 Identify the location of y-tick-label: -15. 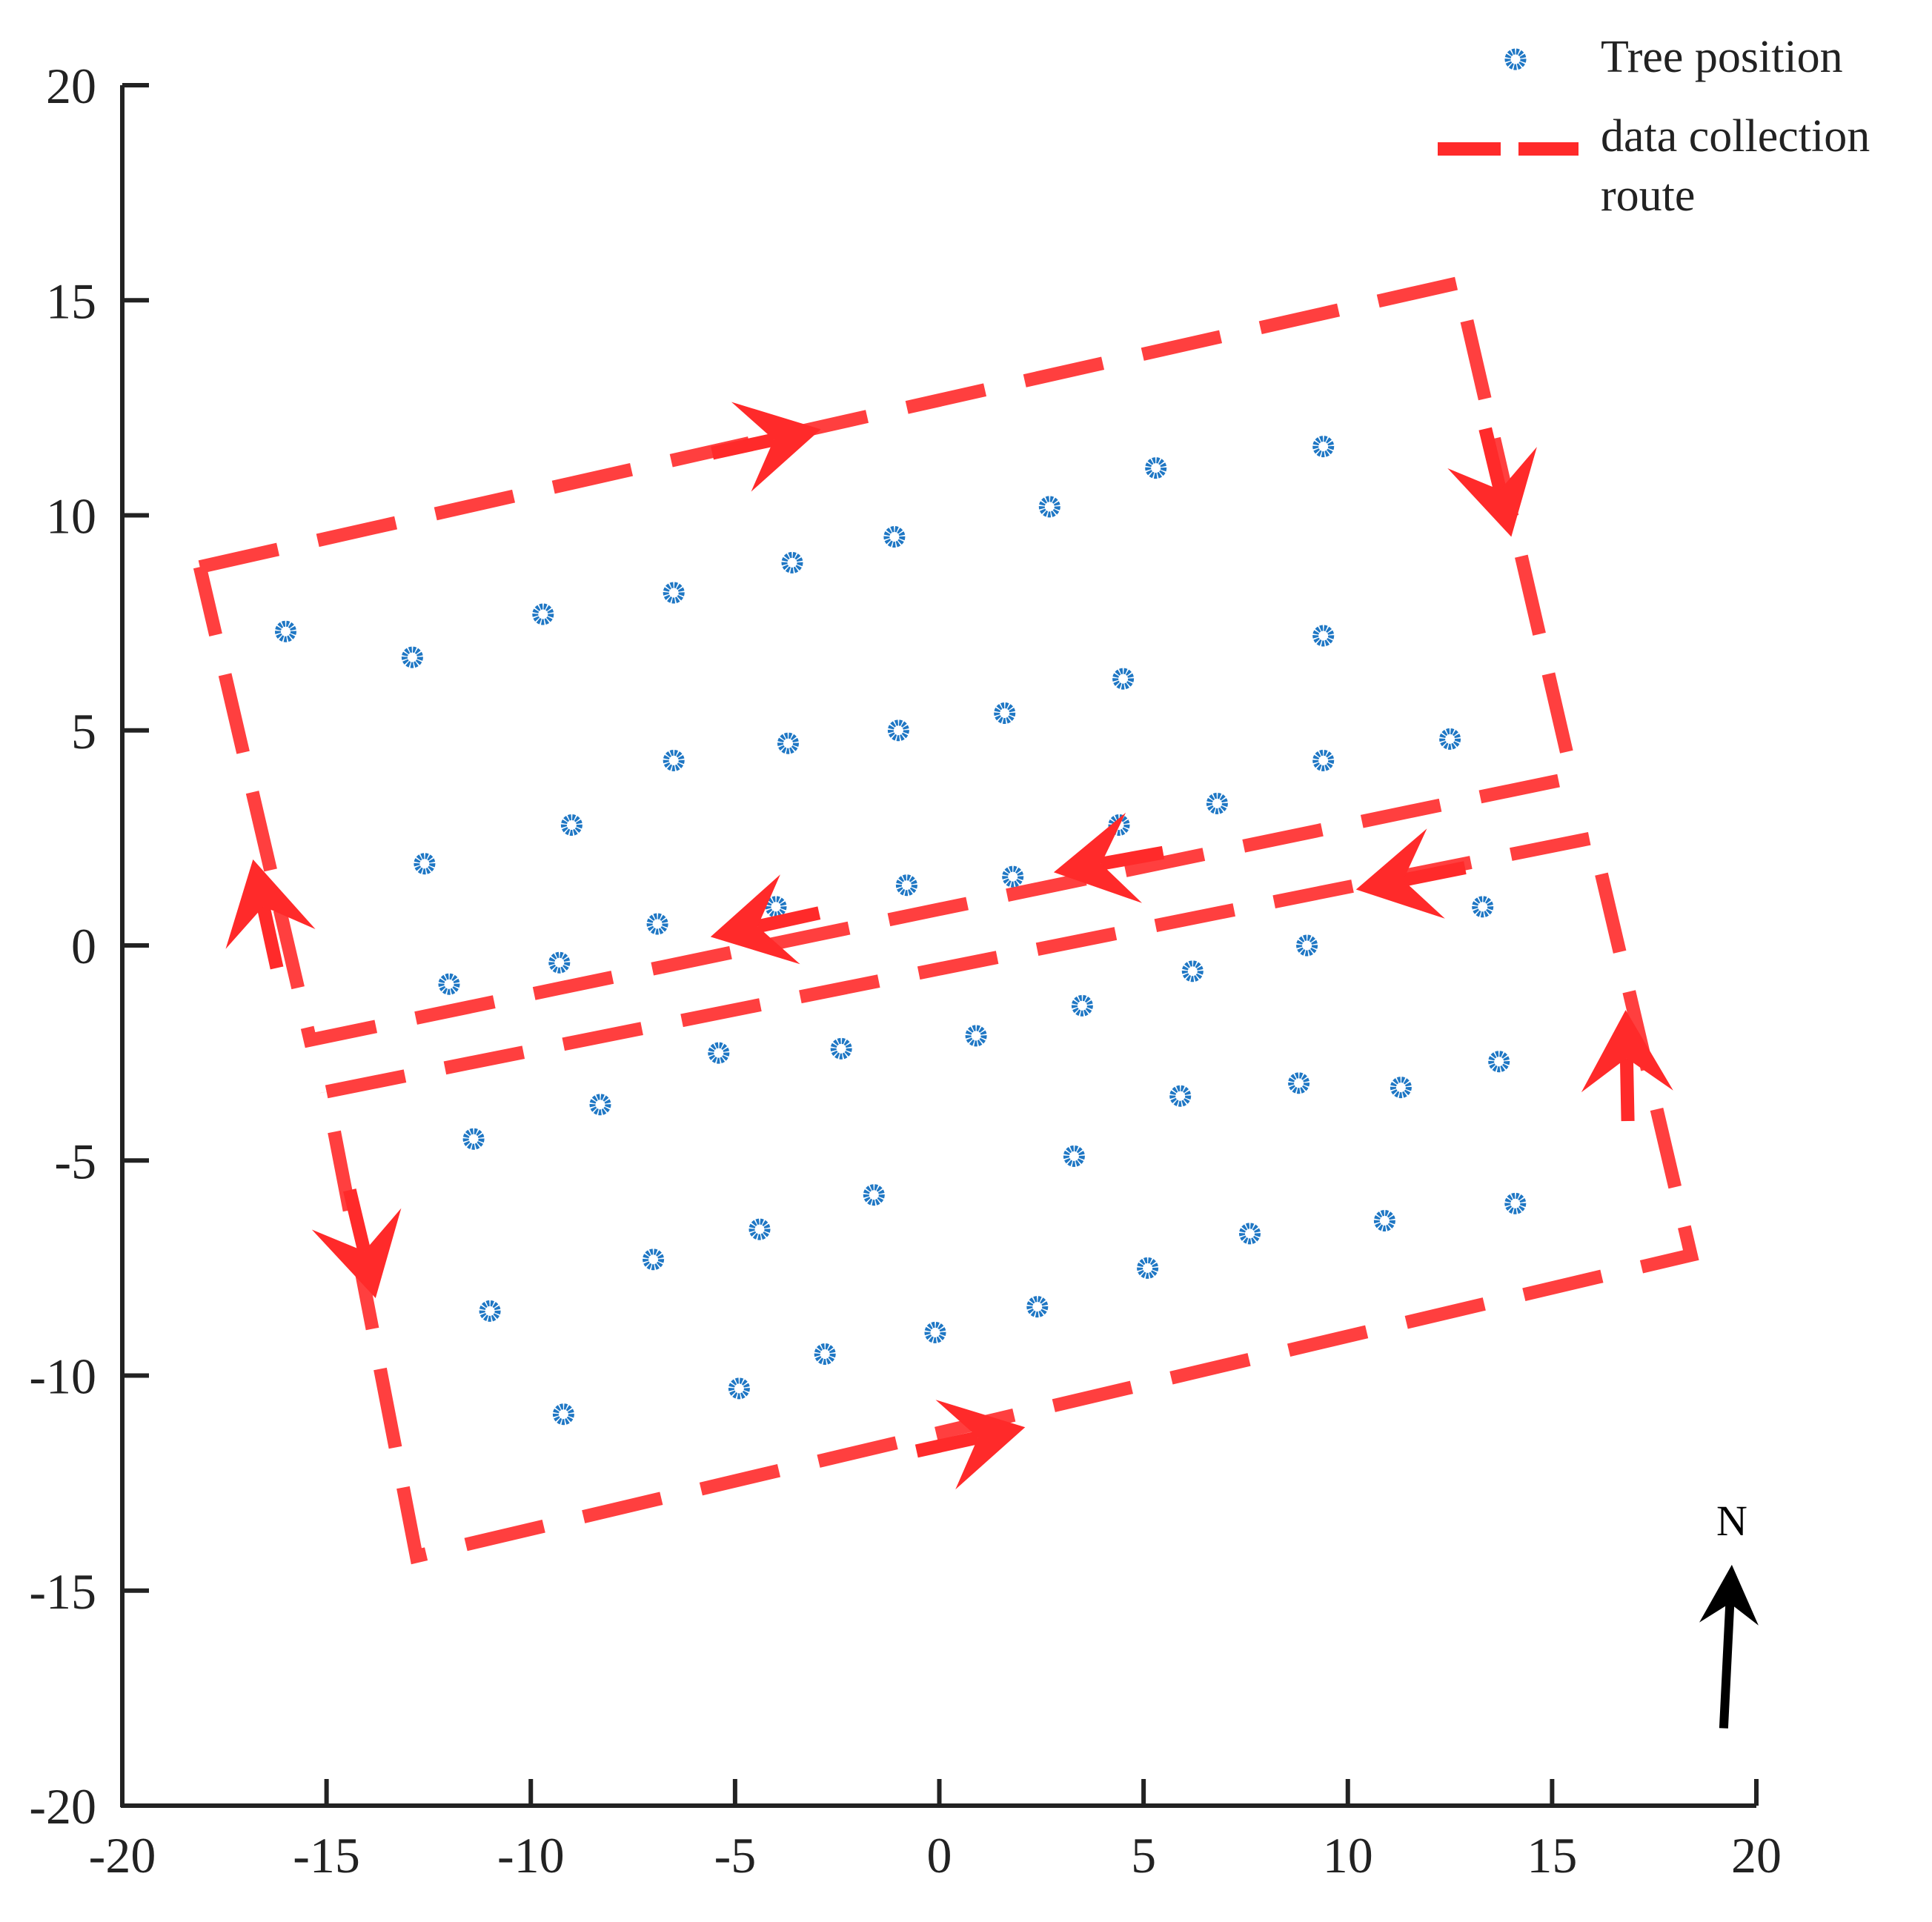
(62, 1591).